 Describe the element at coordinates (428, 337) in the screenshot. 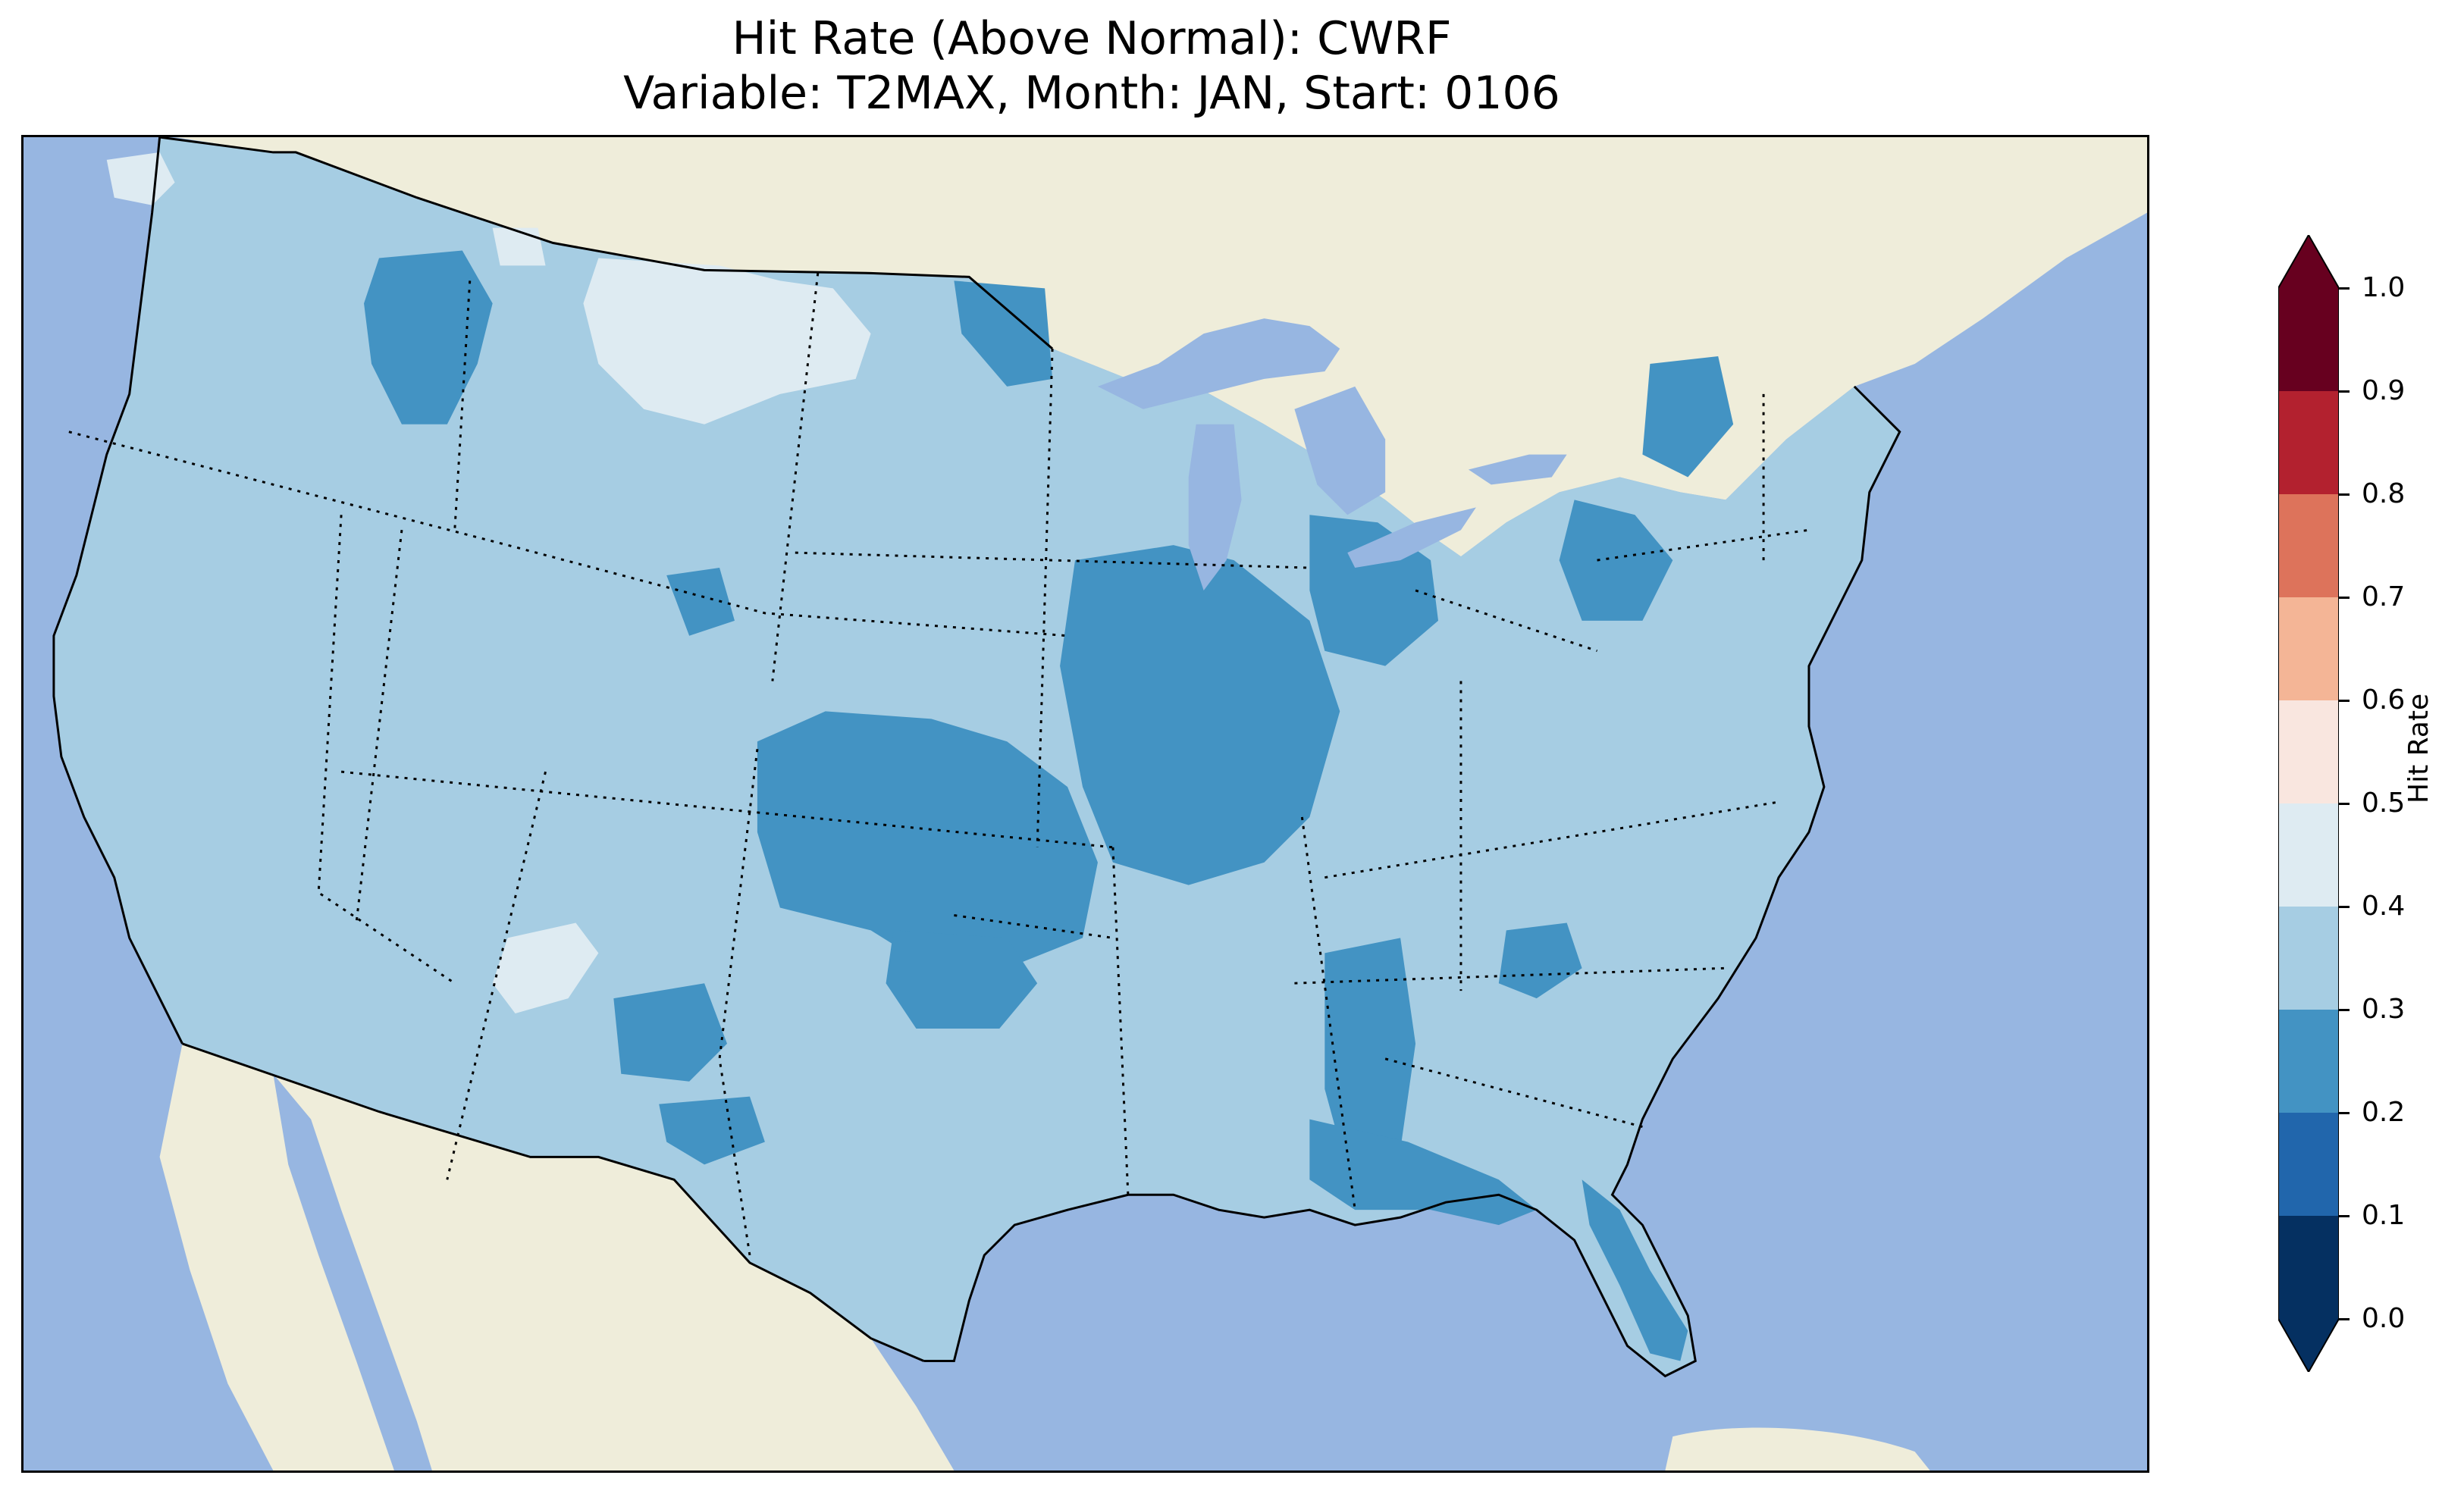

I see `idaho-patch` at that location.